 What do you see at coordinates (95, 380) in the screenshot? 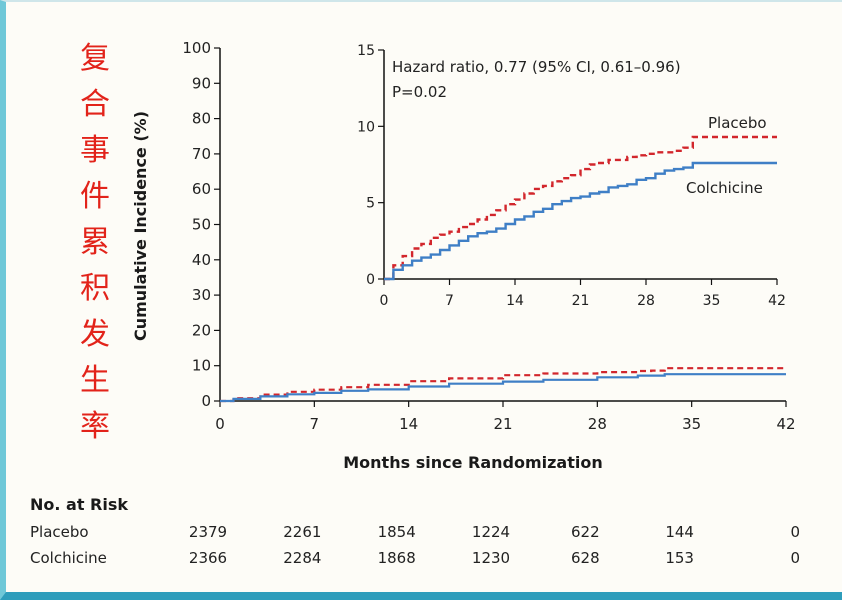
I see `caption-char: 生` at bounding box center [95, 380].